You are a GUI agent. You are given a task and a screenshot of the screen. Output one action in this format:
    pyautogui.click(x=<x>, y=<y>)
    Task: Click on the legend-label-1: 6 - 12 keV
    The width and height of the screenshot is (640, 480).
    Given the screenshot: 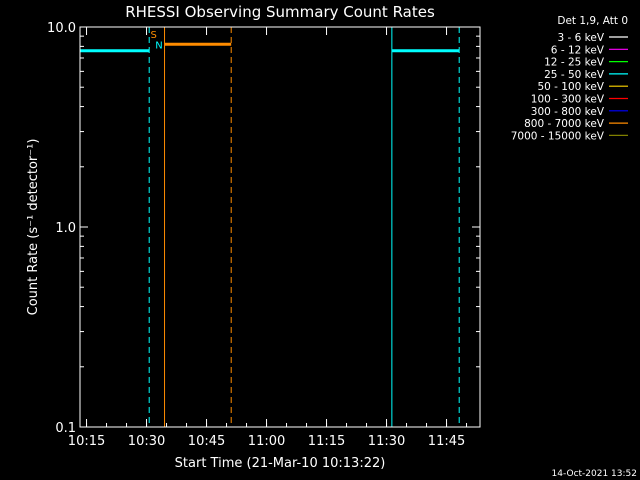 What is the action you would take?
    pyautogui.click(x=578, y=50)
    